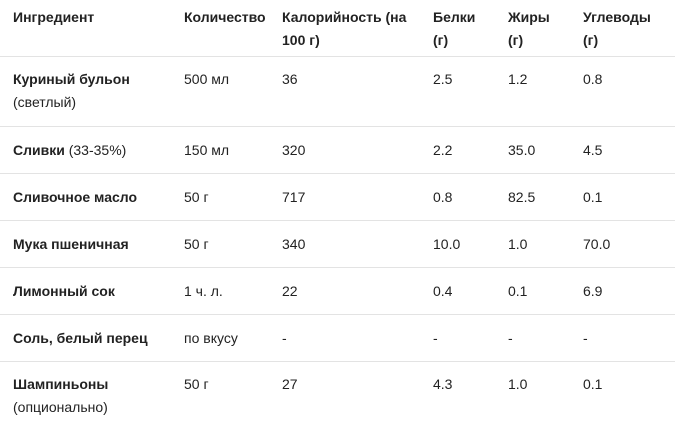  What do you see at coordinates (591, 40) in the screenshot?
I see `header-carbs-line2: (г)` at bounding box center [591, 40].